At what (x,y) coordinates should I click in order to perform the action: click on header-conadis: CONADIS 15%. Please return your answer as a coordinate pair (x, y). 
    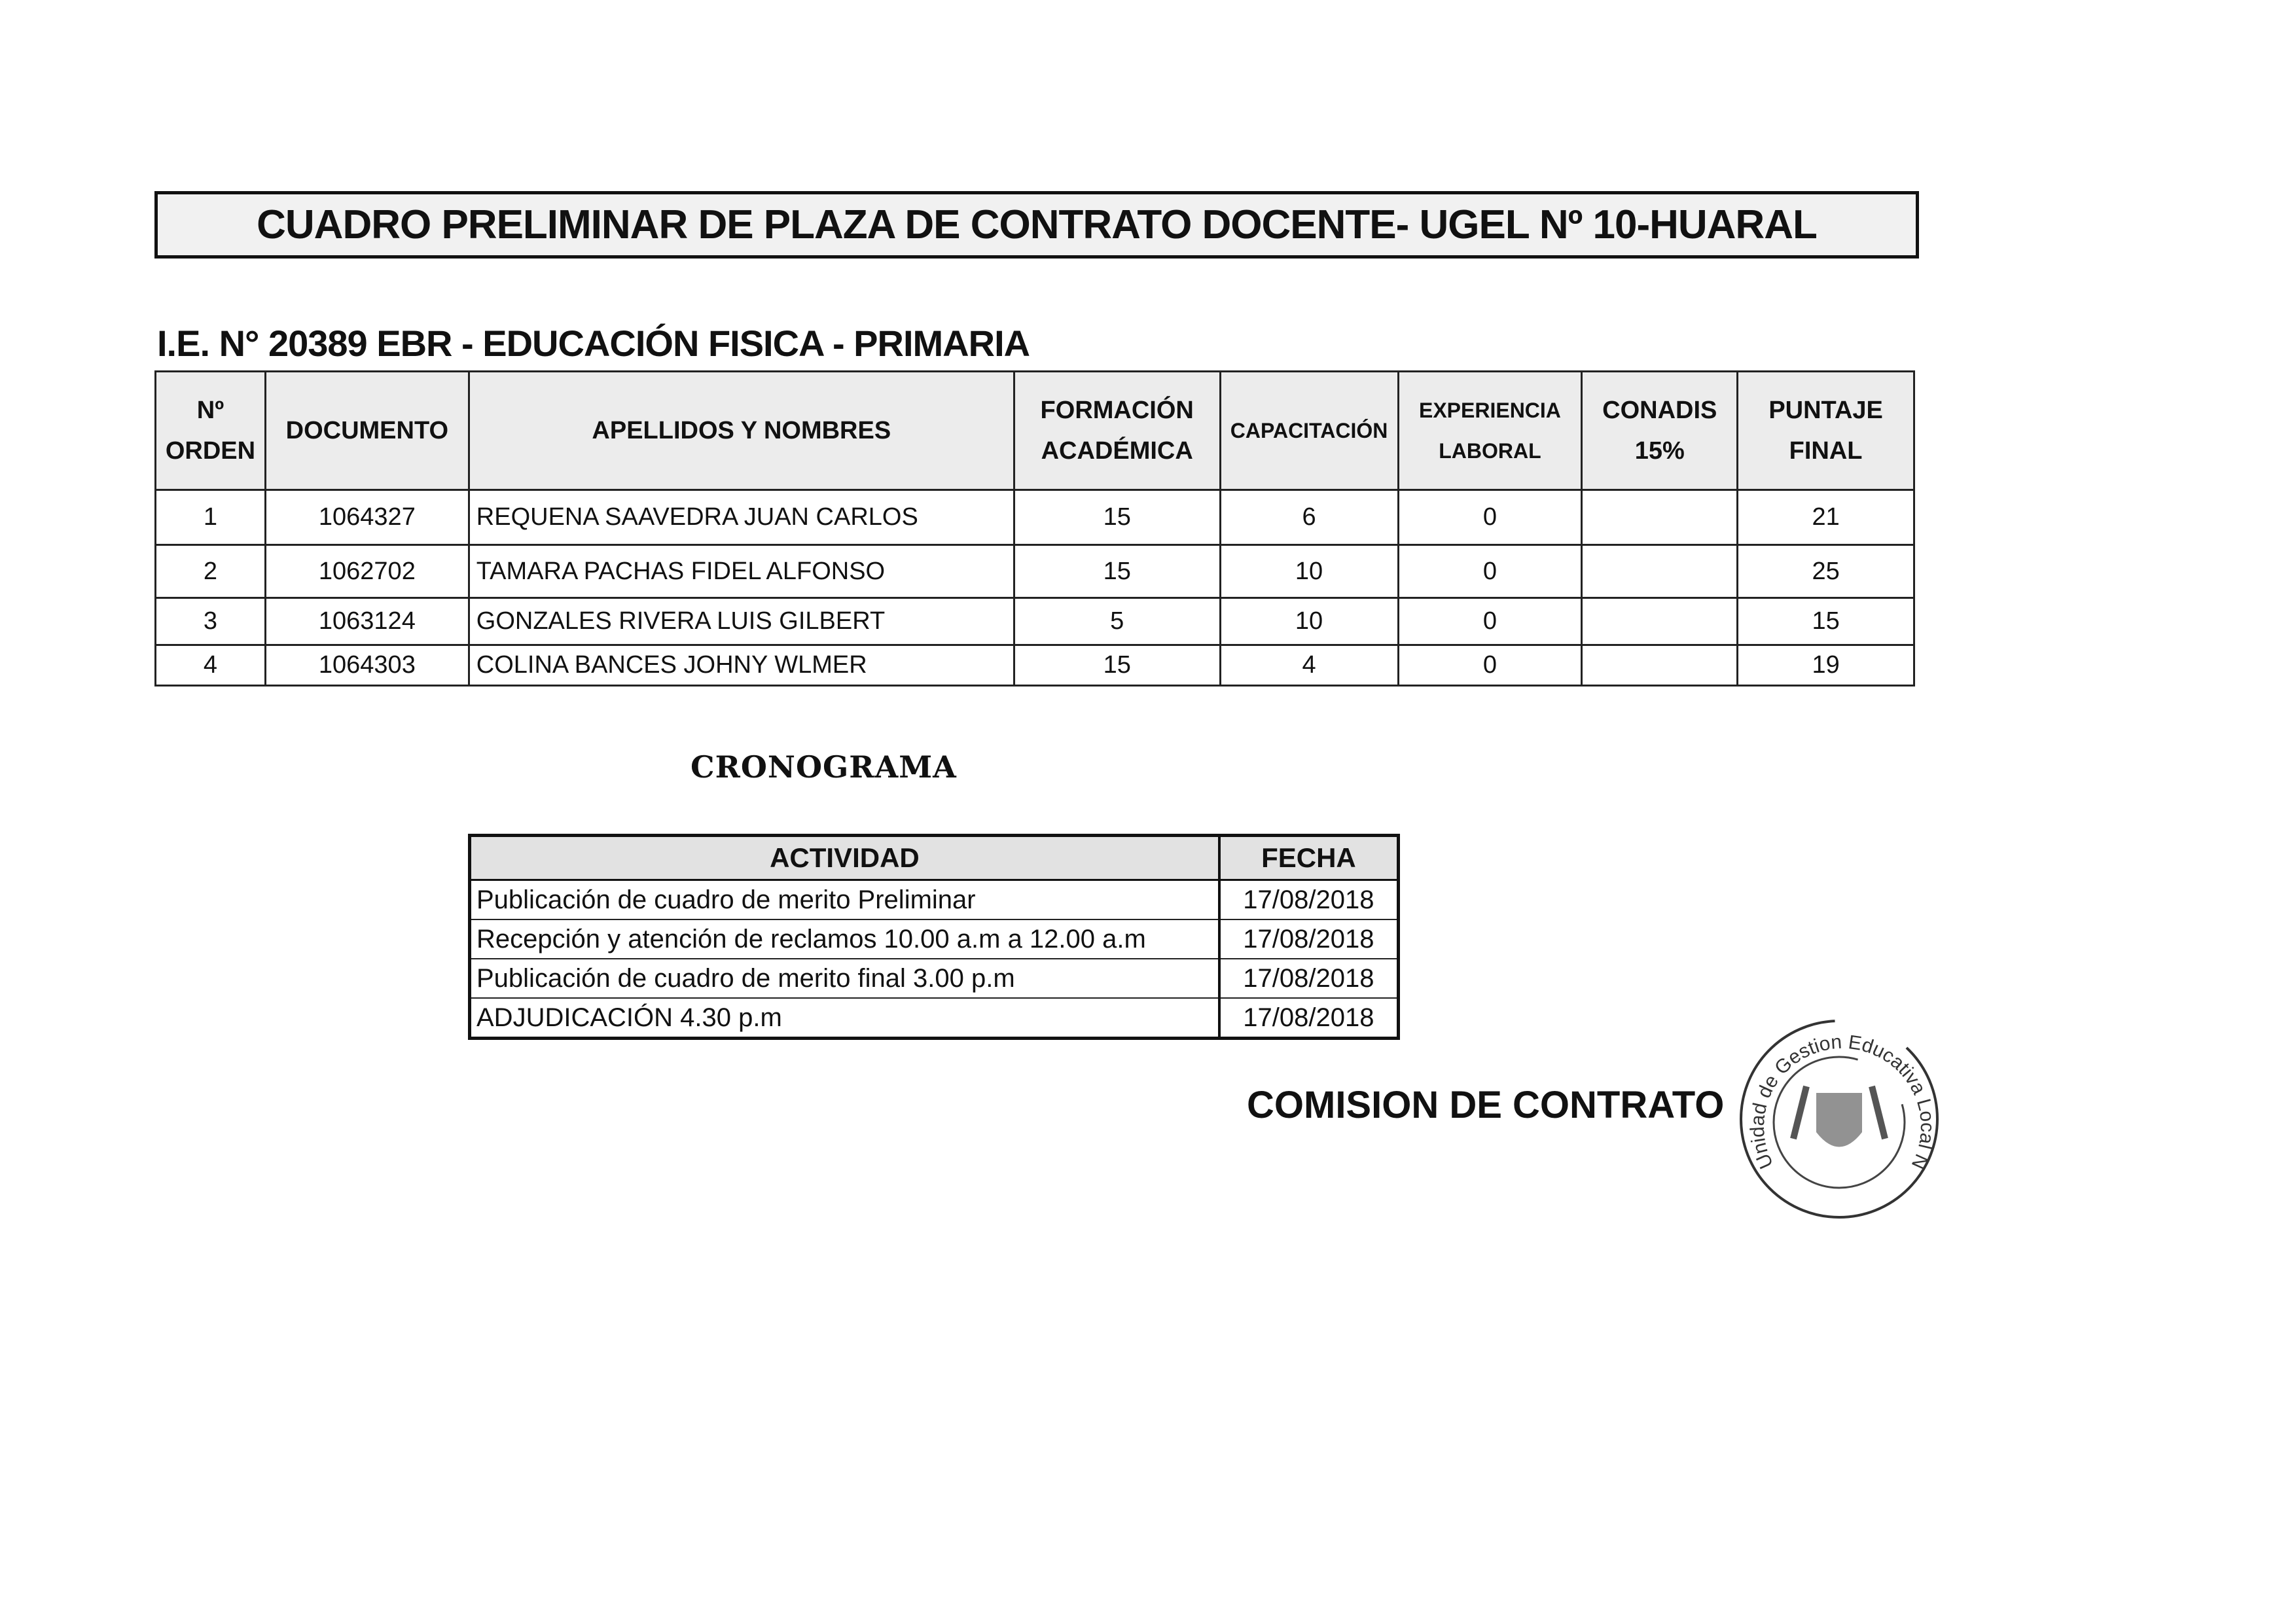
    Looking at the image, I should click on (1660, 430).